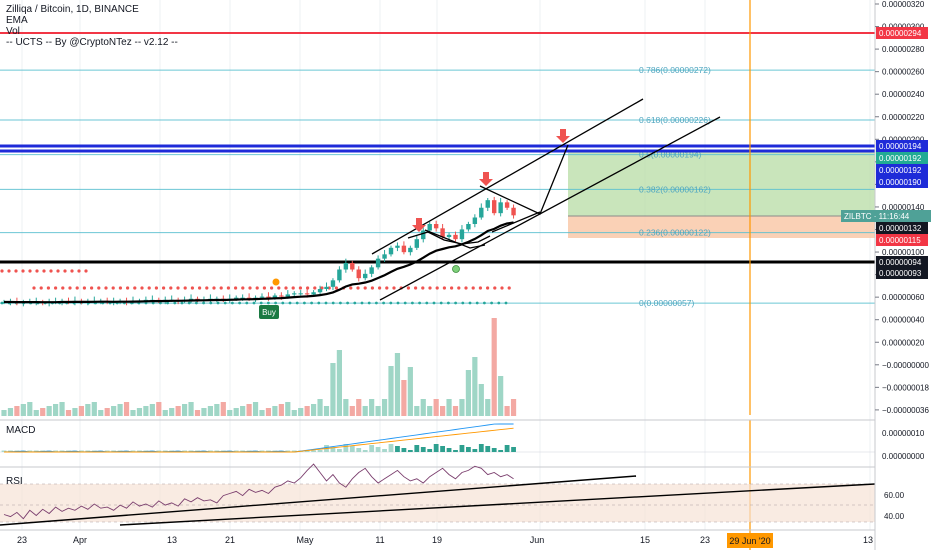  I want to click on indicator-ucts: -- UCTS -- By @CryptoNTez -- v2.12 --, so click(92, 42).